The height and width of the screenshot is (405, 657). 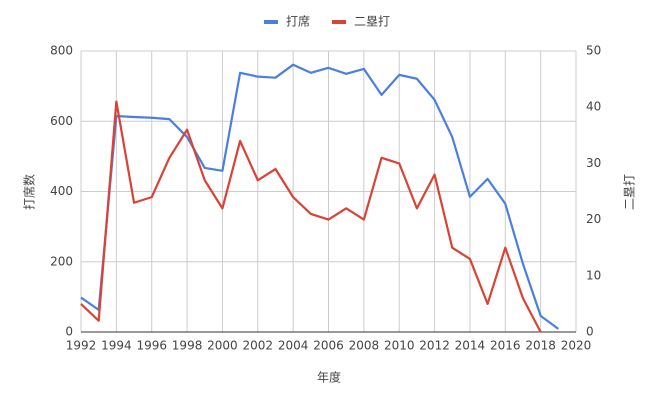 I want to click on x-tick-label: 2002, so click(x=258, y=346).